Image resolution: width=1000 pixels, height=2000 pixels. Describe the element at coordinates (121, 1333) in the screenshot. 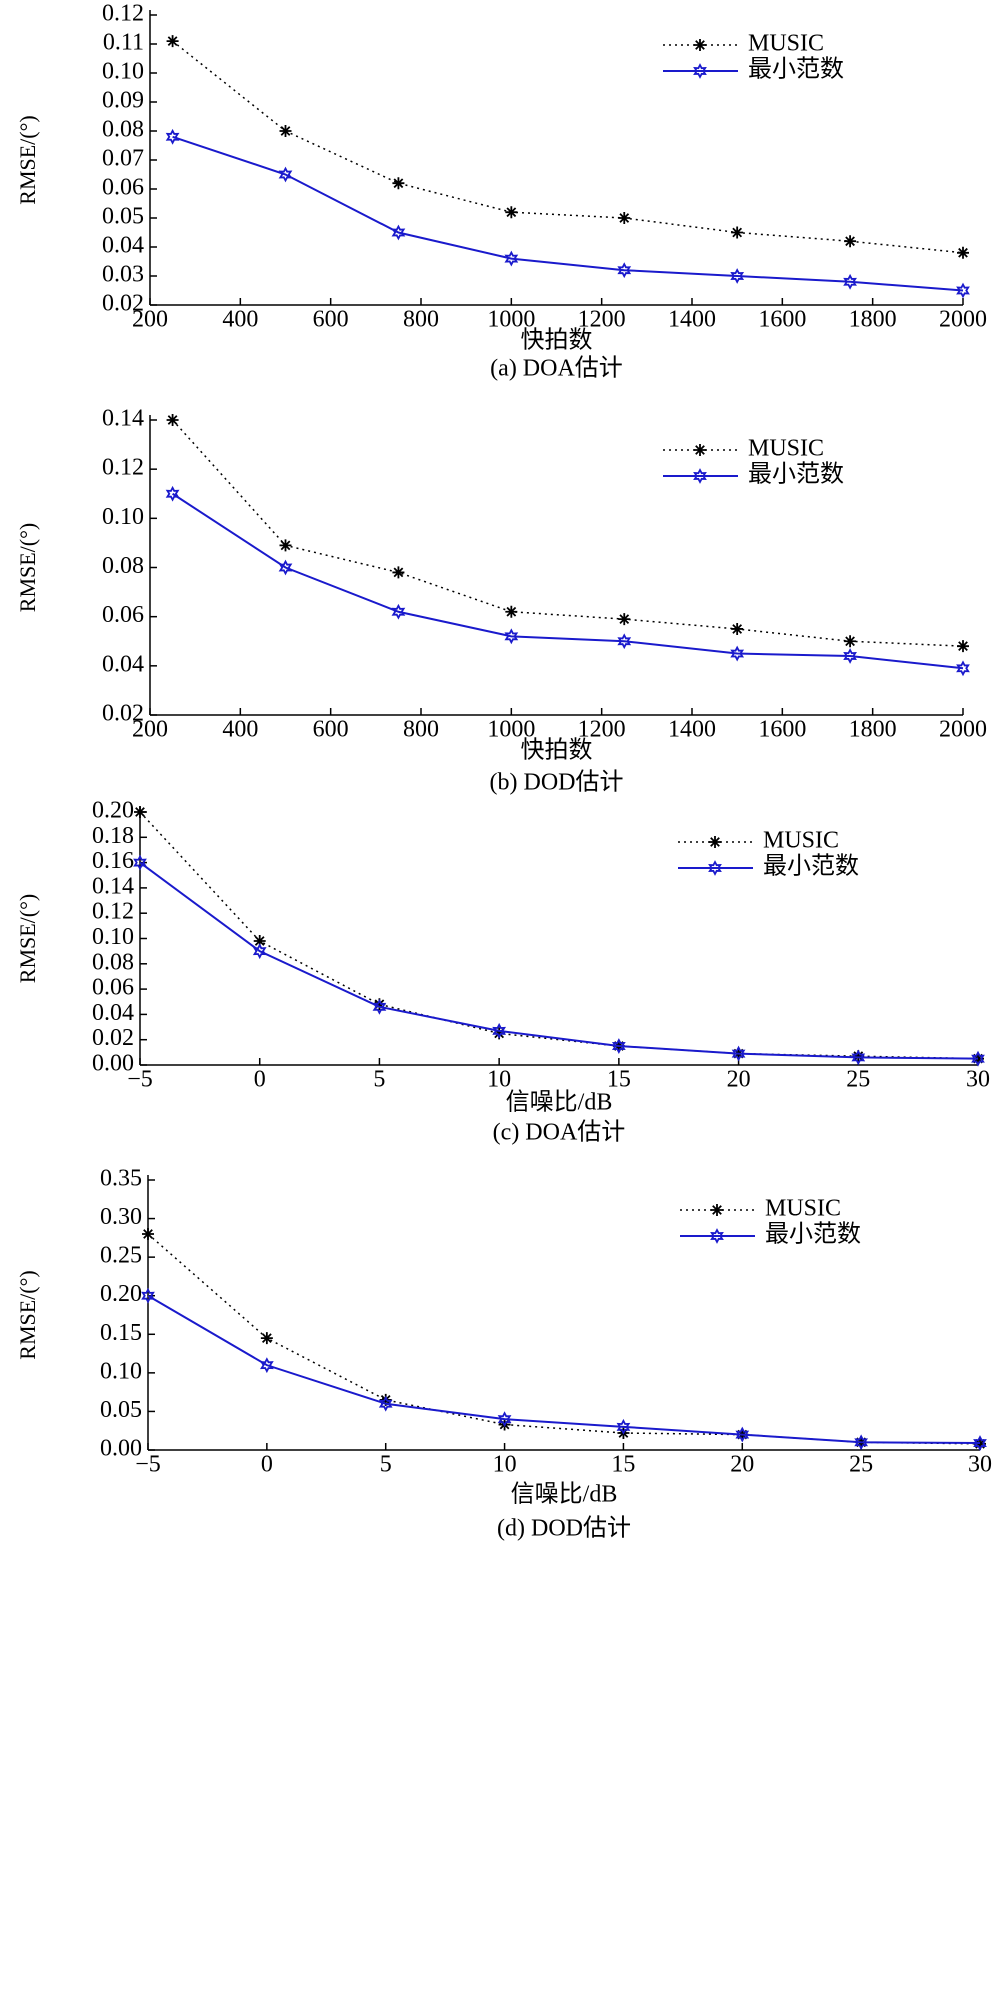

I see `y-tick-label: 0.15` at that location.